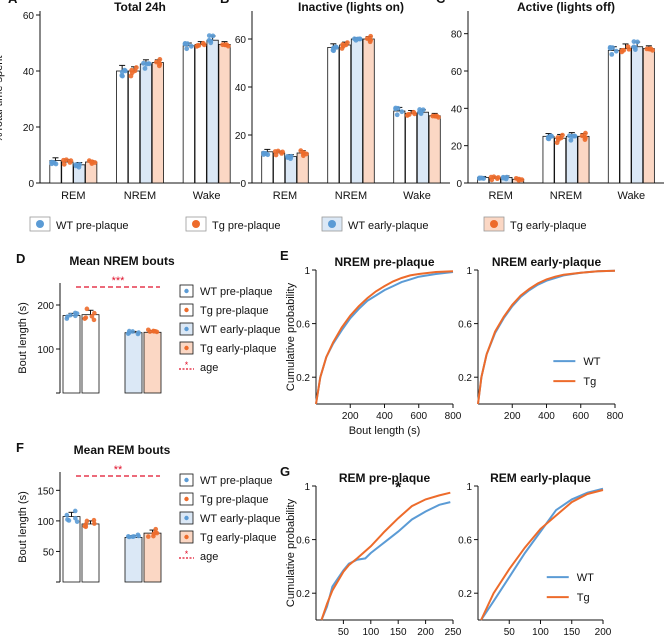 The image size is (669, 641). I want to click on legend-star-age: *, so click(187, 554).